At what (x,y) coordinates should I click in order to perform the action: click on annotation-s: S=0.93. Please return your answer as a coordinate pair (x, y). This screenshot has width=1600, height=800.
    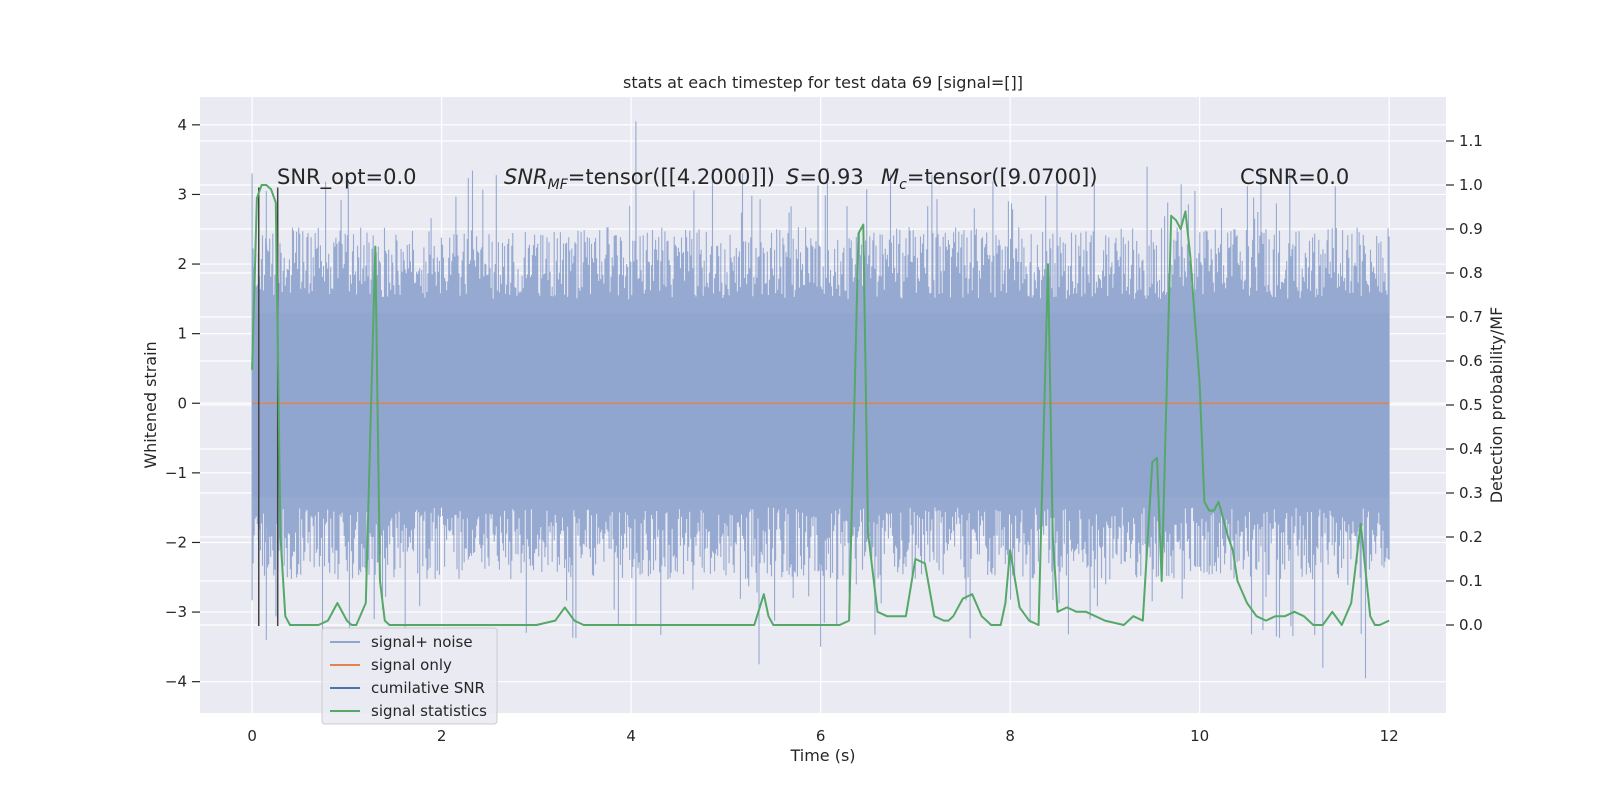
    Looking at the image, I should click on (825, 177).